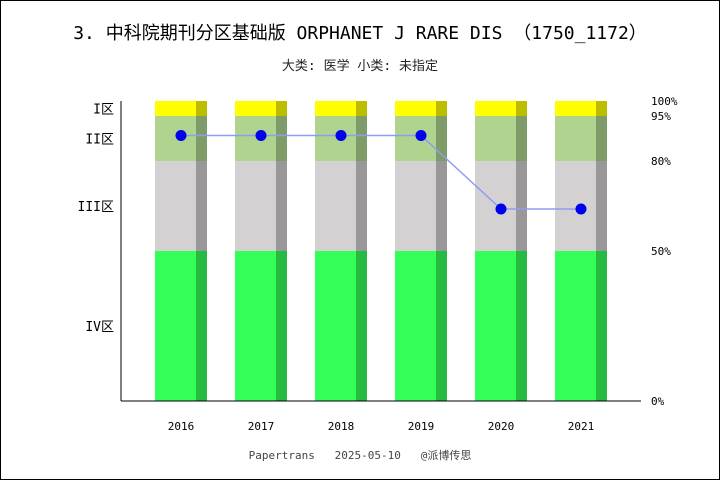  I want to click on x-tick-2016: 2016, so click(181, 426).